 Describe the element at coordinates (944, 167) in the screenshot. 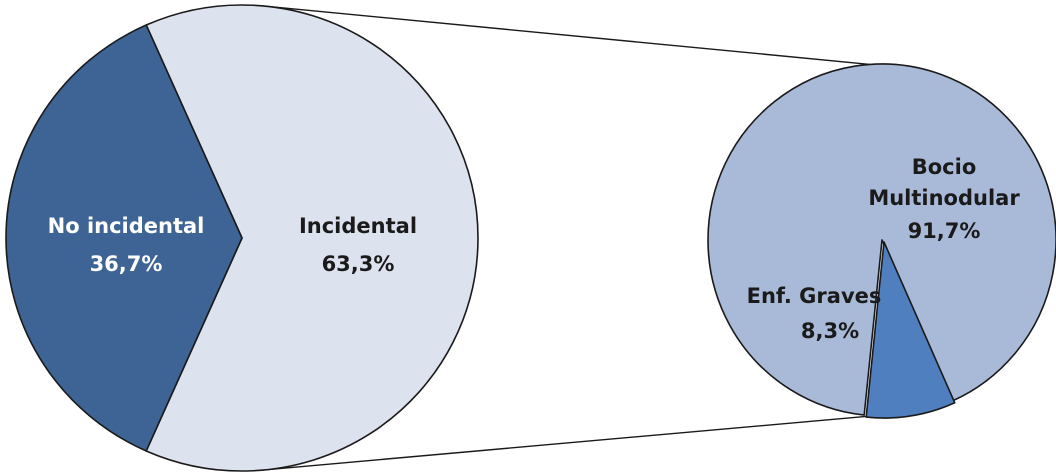

I see `label-bocio-line1: Bocio` at that location.